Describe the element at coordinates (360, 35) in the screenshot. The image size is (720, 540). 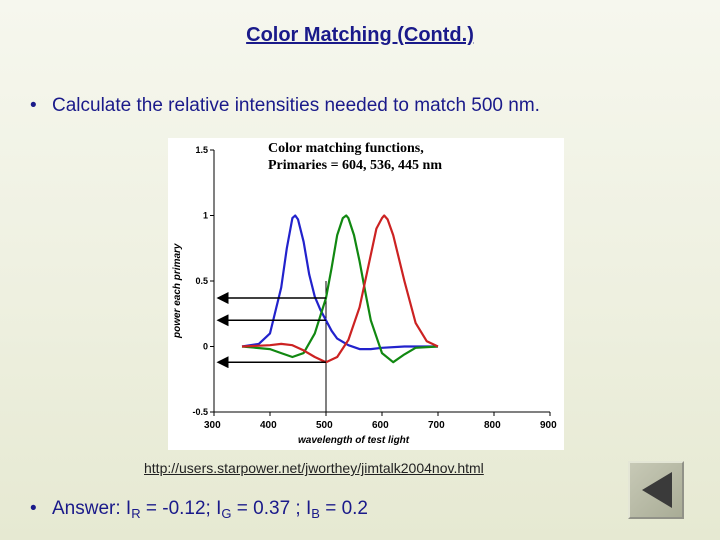
I see `slide-title: Color Matching (Contd.)` at that location.